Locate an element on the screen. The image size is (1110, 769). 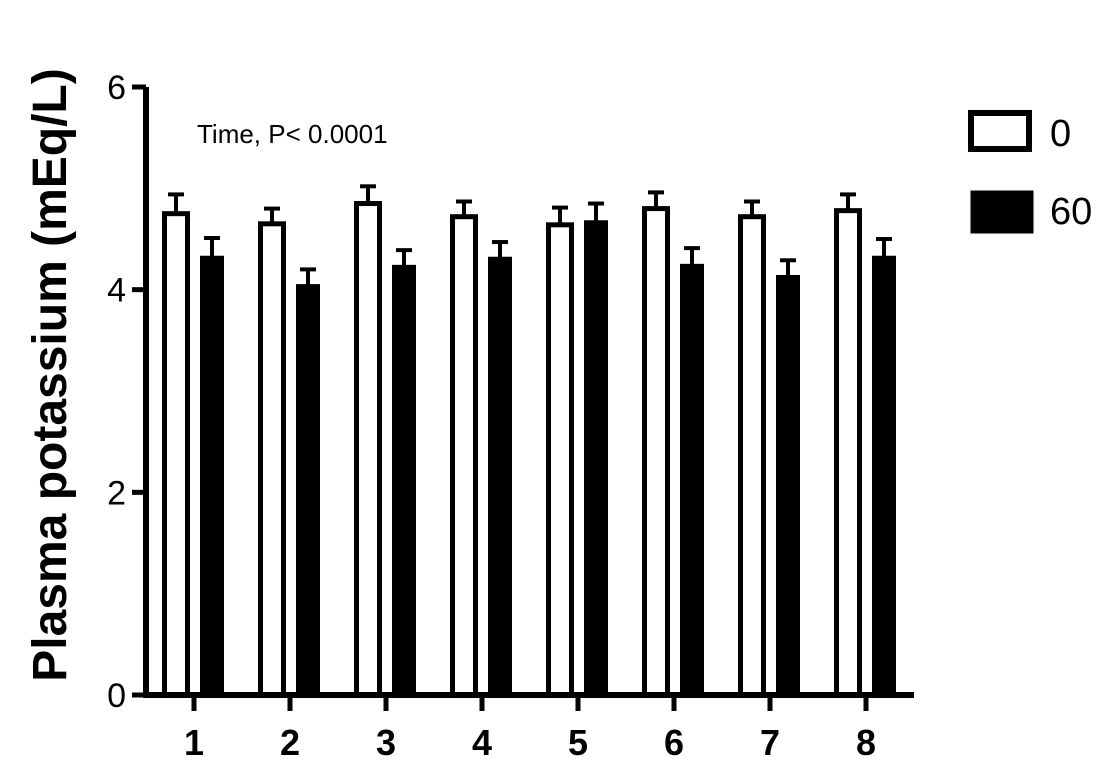
annotation-time-p: Time, P< 0.0001 is located at coordinates (292, 134).